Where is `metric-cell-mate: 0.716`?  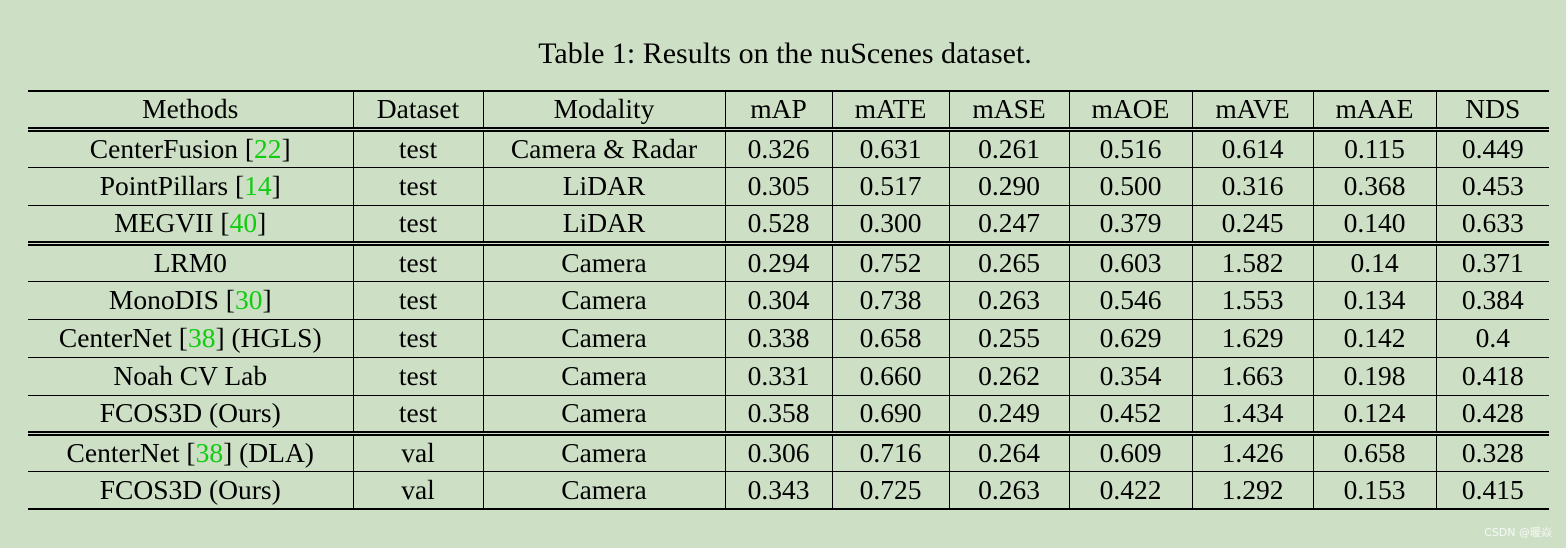 metric-cell-mate: 0.716 is located at coordinates (890, 452).